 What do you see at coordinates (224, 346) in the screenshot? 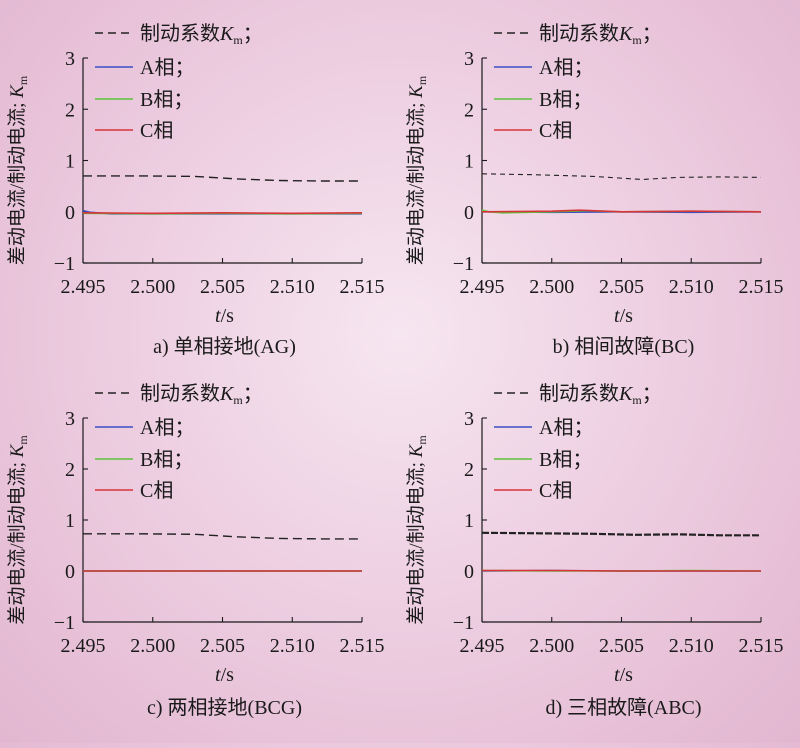
I see `panel-caption: a) 单相接地(AG)` at bounding box center [224, 346].